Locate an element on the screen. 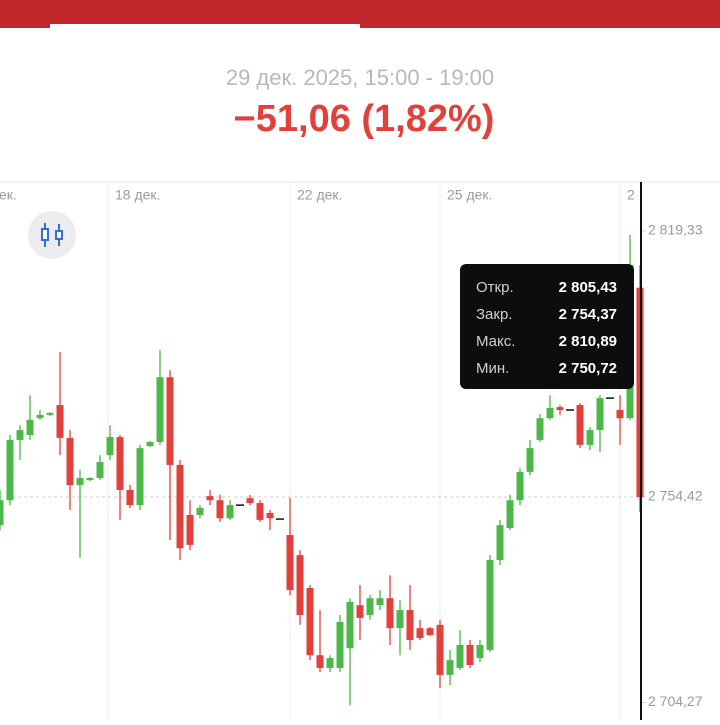  y-tick-label: 2 819,33 is located at coordinates (675, 229).